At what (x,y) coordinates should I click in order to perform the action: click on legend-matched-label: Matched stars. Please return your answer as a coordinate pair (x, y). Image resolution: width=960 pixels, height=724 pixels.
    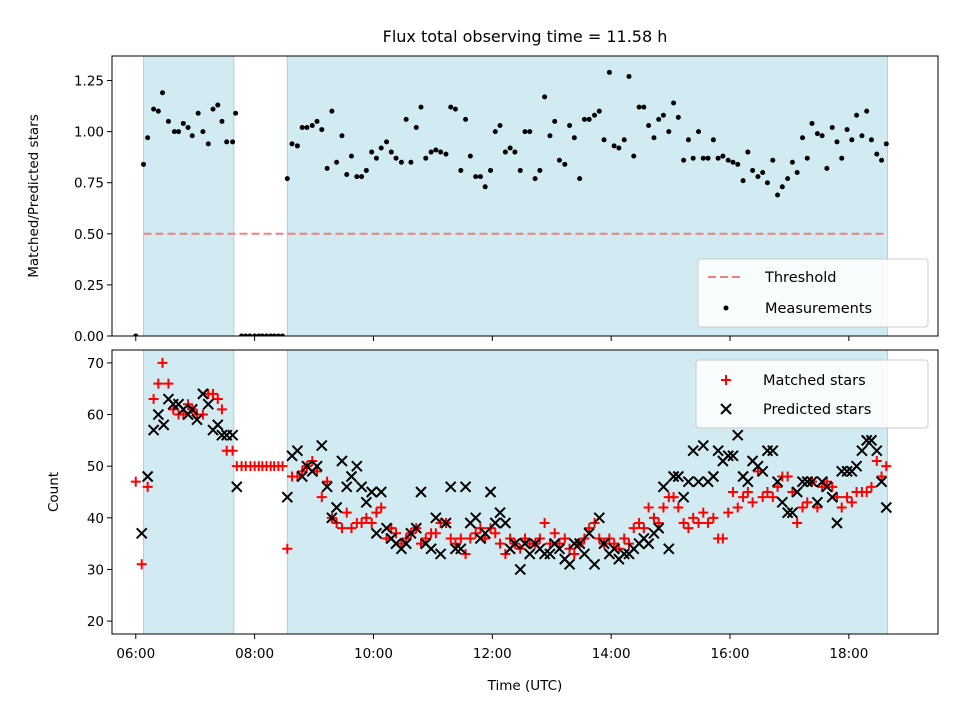
    Looking at the image, I should click on (814, 381).